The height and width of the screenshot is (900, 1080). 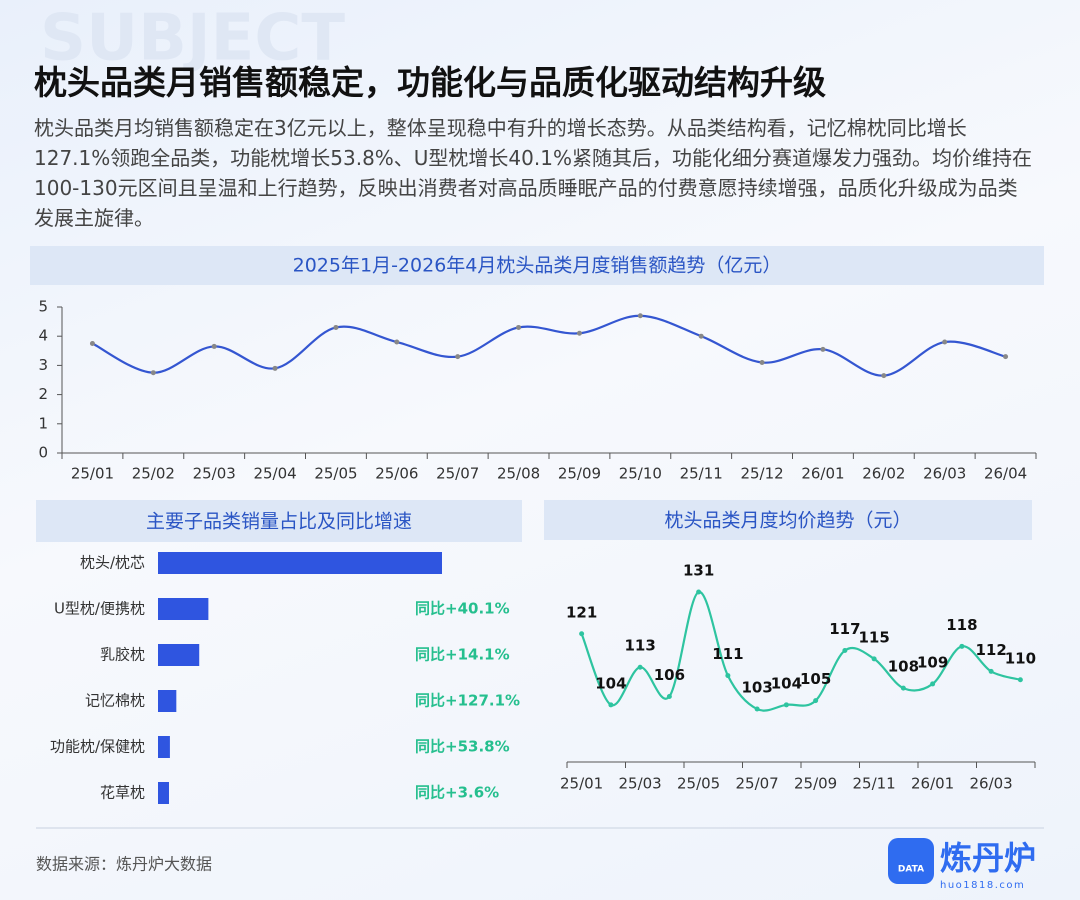 What do you see at coordinates (761, 474) in the screenshot?
I see `x-tick-label: 25/12` at bounding box center [761, 474].